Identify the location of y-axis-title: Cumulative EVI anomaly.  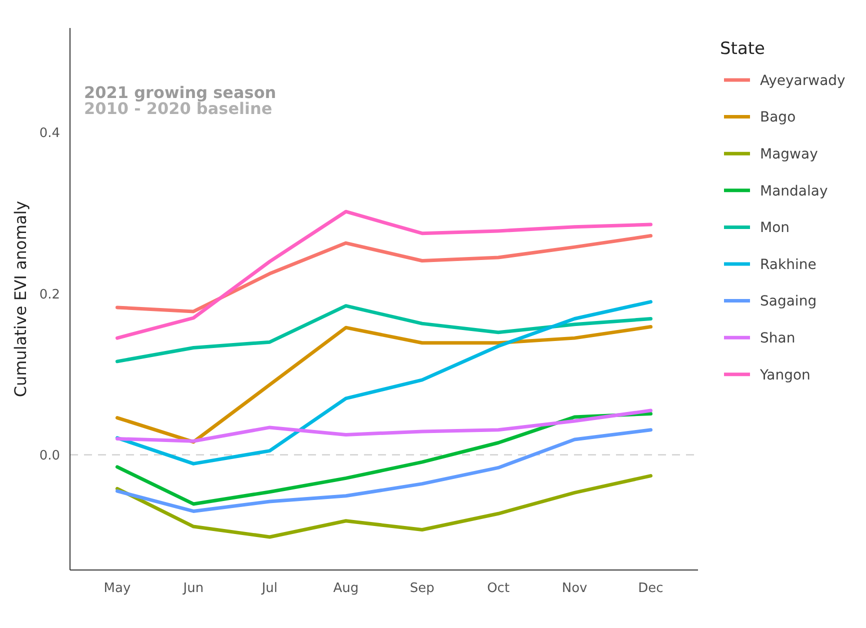
(20, 299).